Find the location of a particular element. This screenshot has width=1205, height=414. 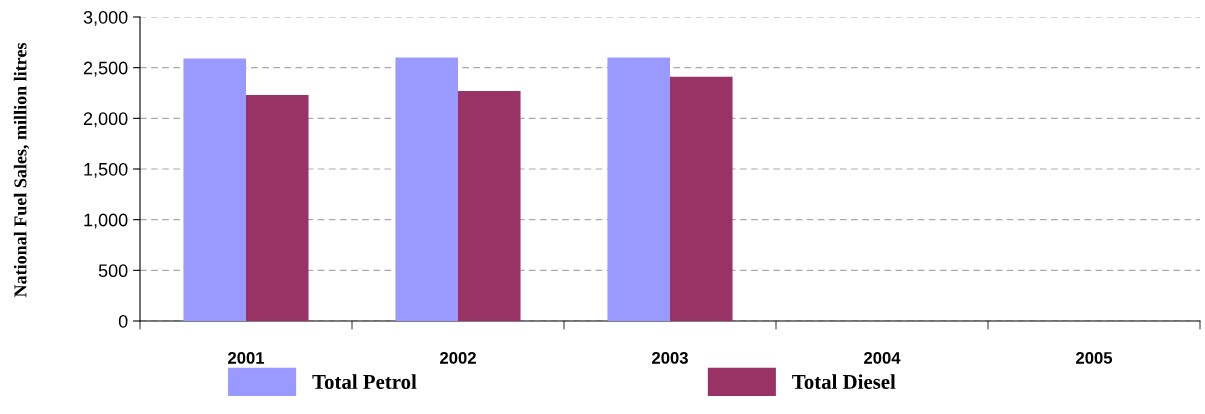

y-tick-label: 2,500 is located at coordinates (105, 69).